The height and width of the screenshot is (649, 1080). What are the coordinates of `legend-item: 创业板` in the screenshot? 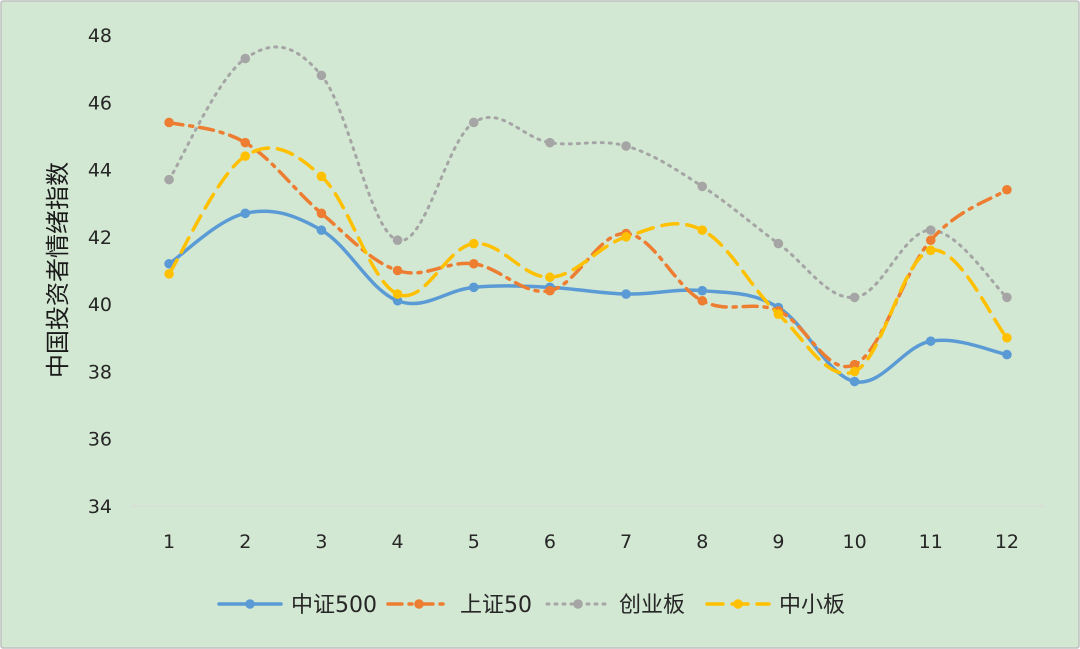 It's located at (615, 605).